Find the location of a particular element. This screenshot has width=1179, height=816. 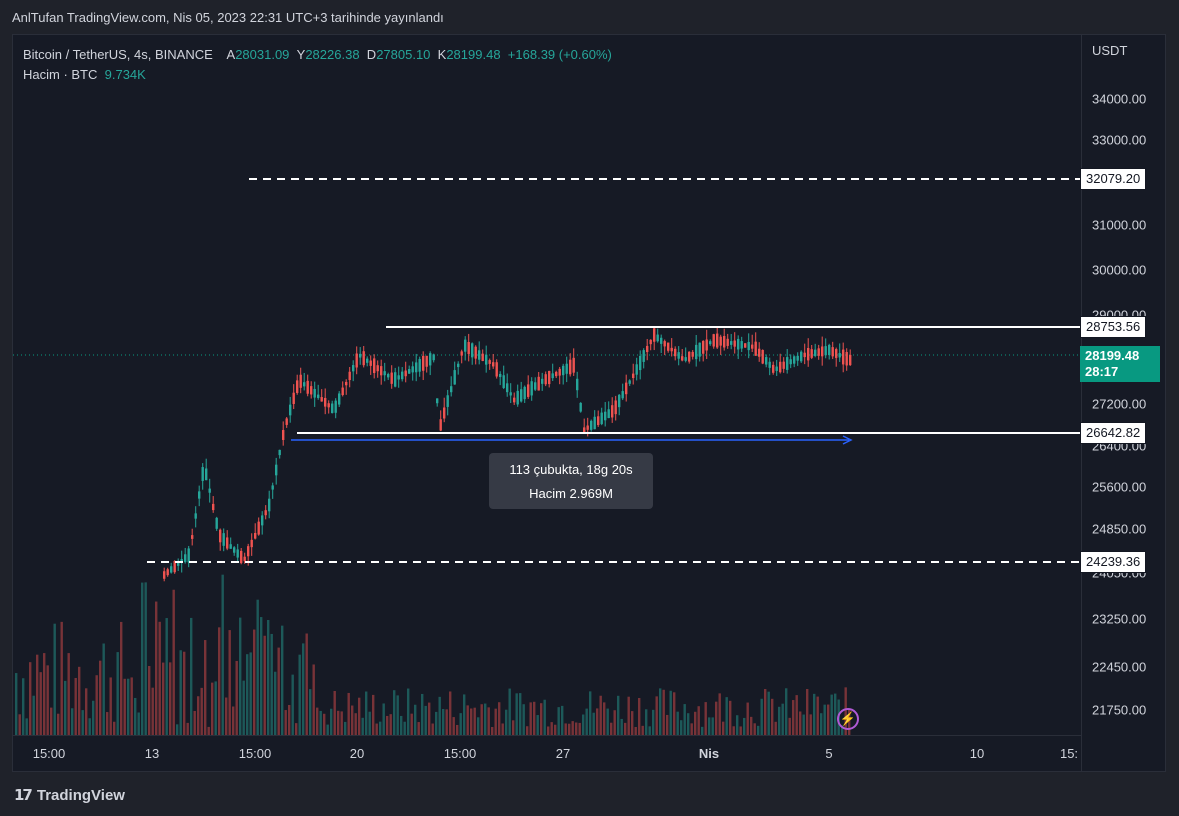

measure-volume: Hacim 2.969M is located at coordinates (571, 493).